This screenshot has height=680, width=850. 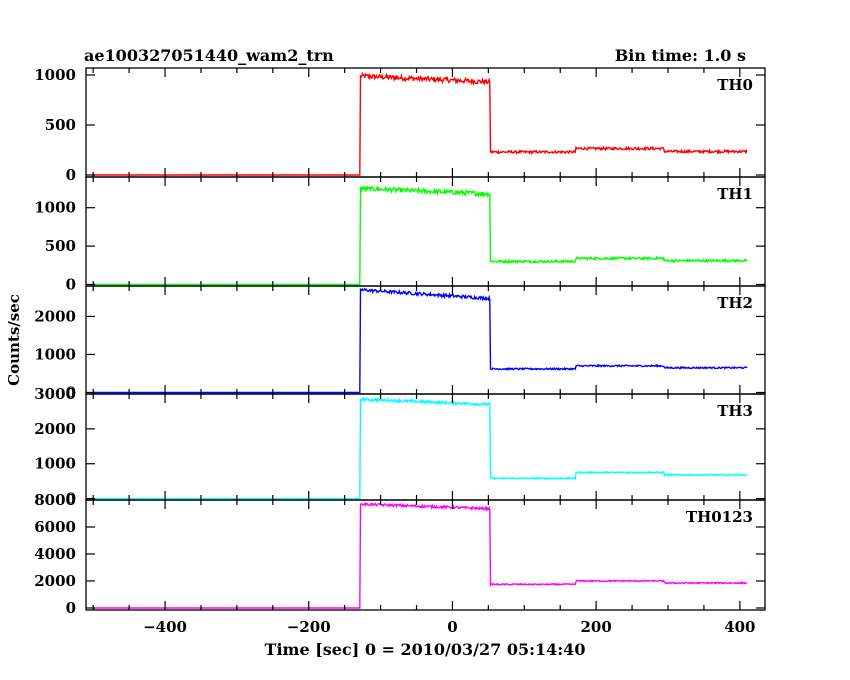 I want to click on panel-th2: 0 1000 2000 TH2, so click(x=400, y=343).